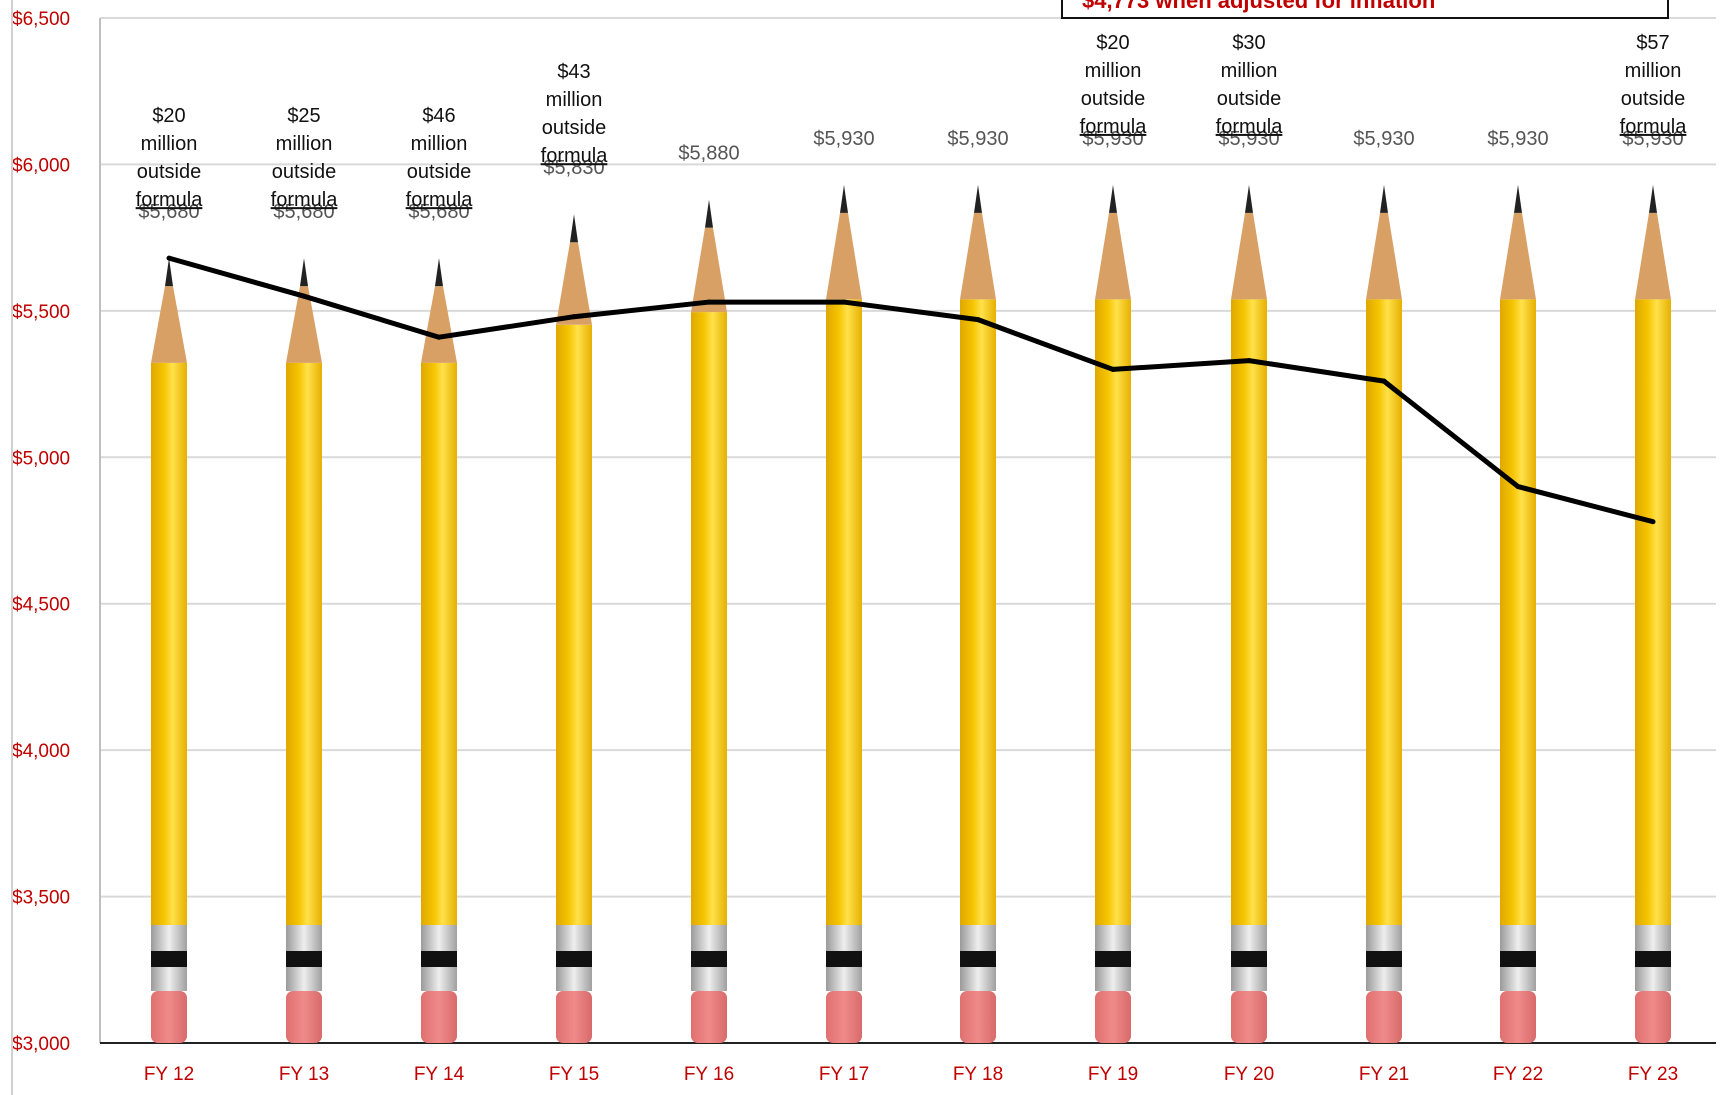 Image resolution: width=1726 pixels, height=1095 pixels. I want to click on value-label: $5,680, so click(303, 212).